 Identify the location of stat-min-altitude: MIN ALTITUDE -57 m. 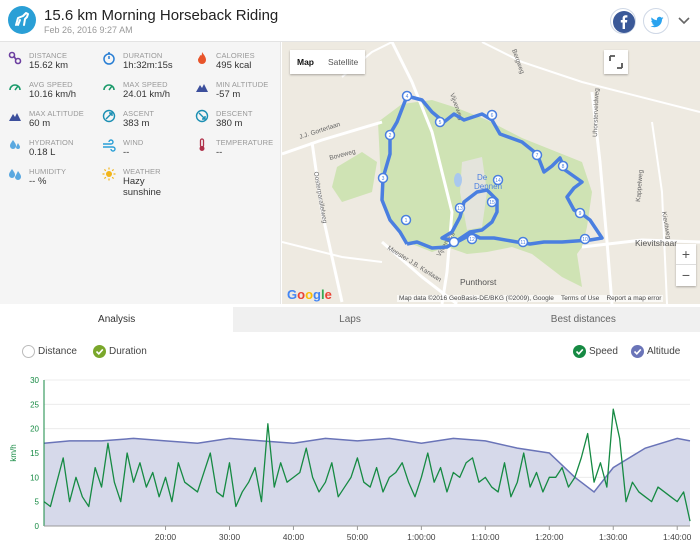
(232, 94).